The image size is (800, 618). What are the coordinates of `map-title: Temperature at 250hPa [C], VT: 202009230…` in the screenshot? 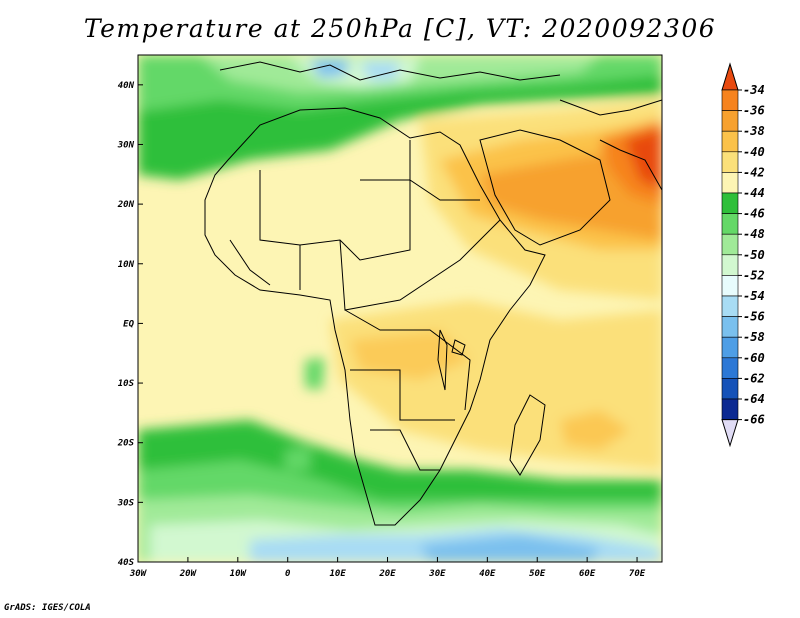 It's located at (400, 28).